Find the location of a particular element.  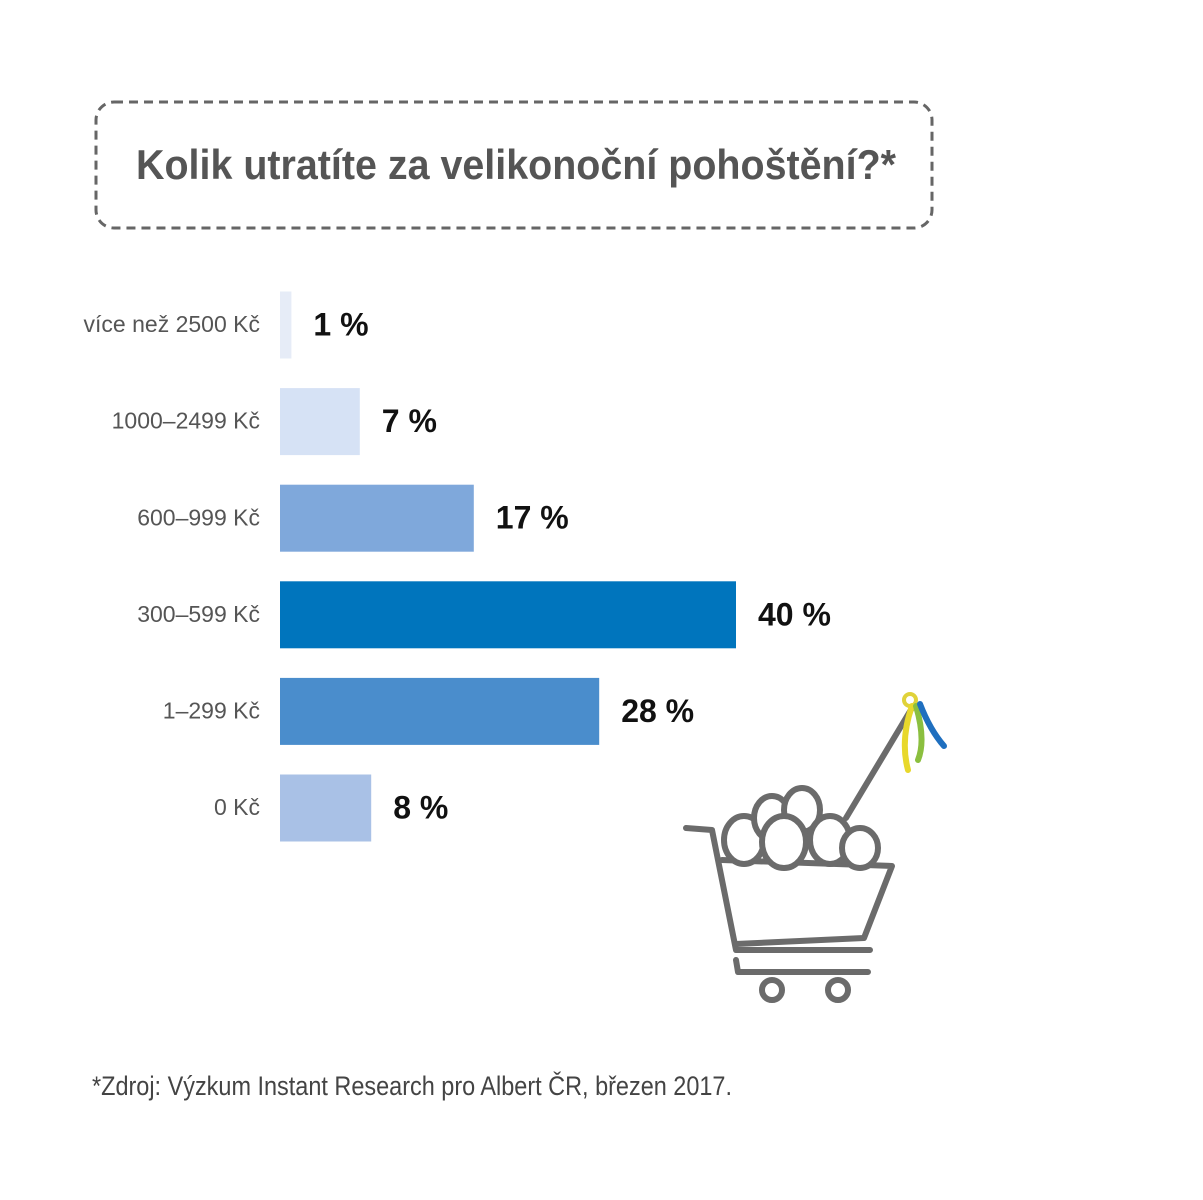

category-label: 0 Kč is located at coordinates (237, 807).